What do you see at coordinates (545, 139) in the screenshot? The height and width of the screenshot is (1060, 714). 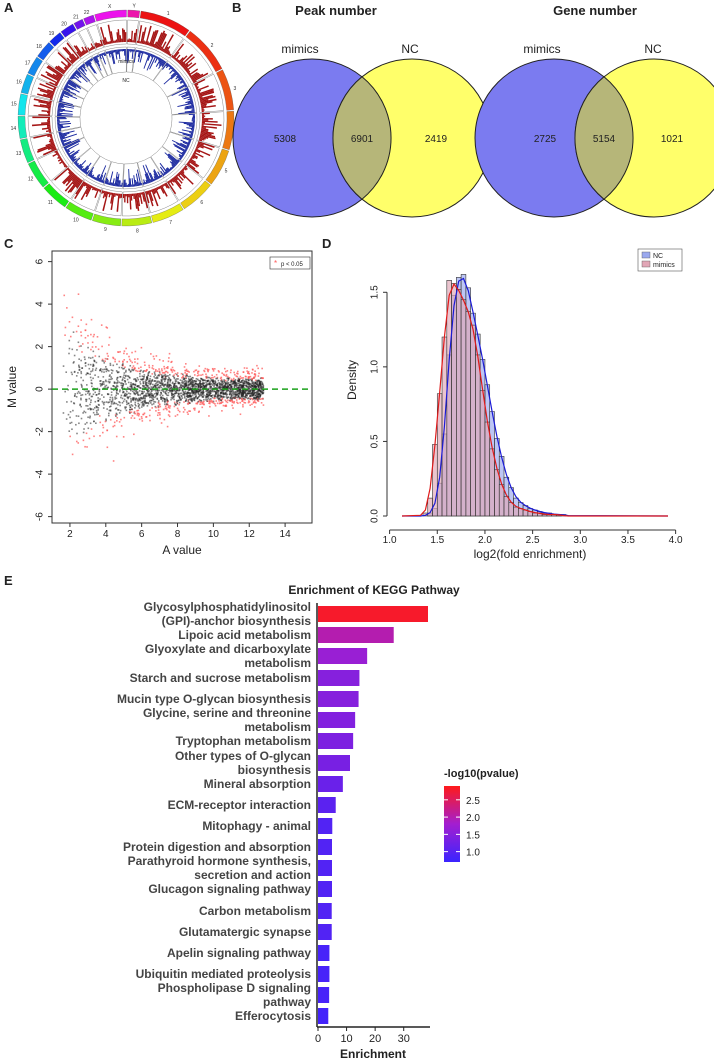 I see `venn-gene-only-a: 2725` at bounding box center [545, 139].